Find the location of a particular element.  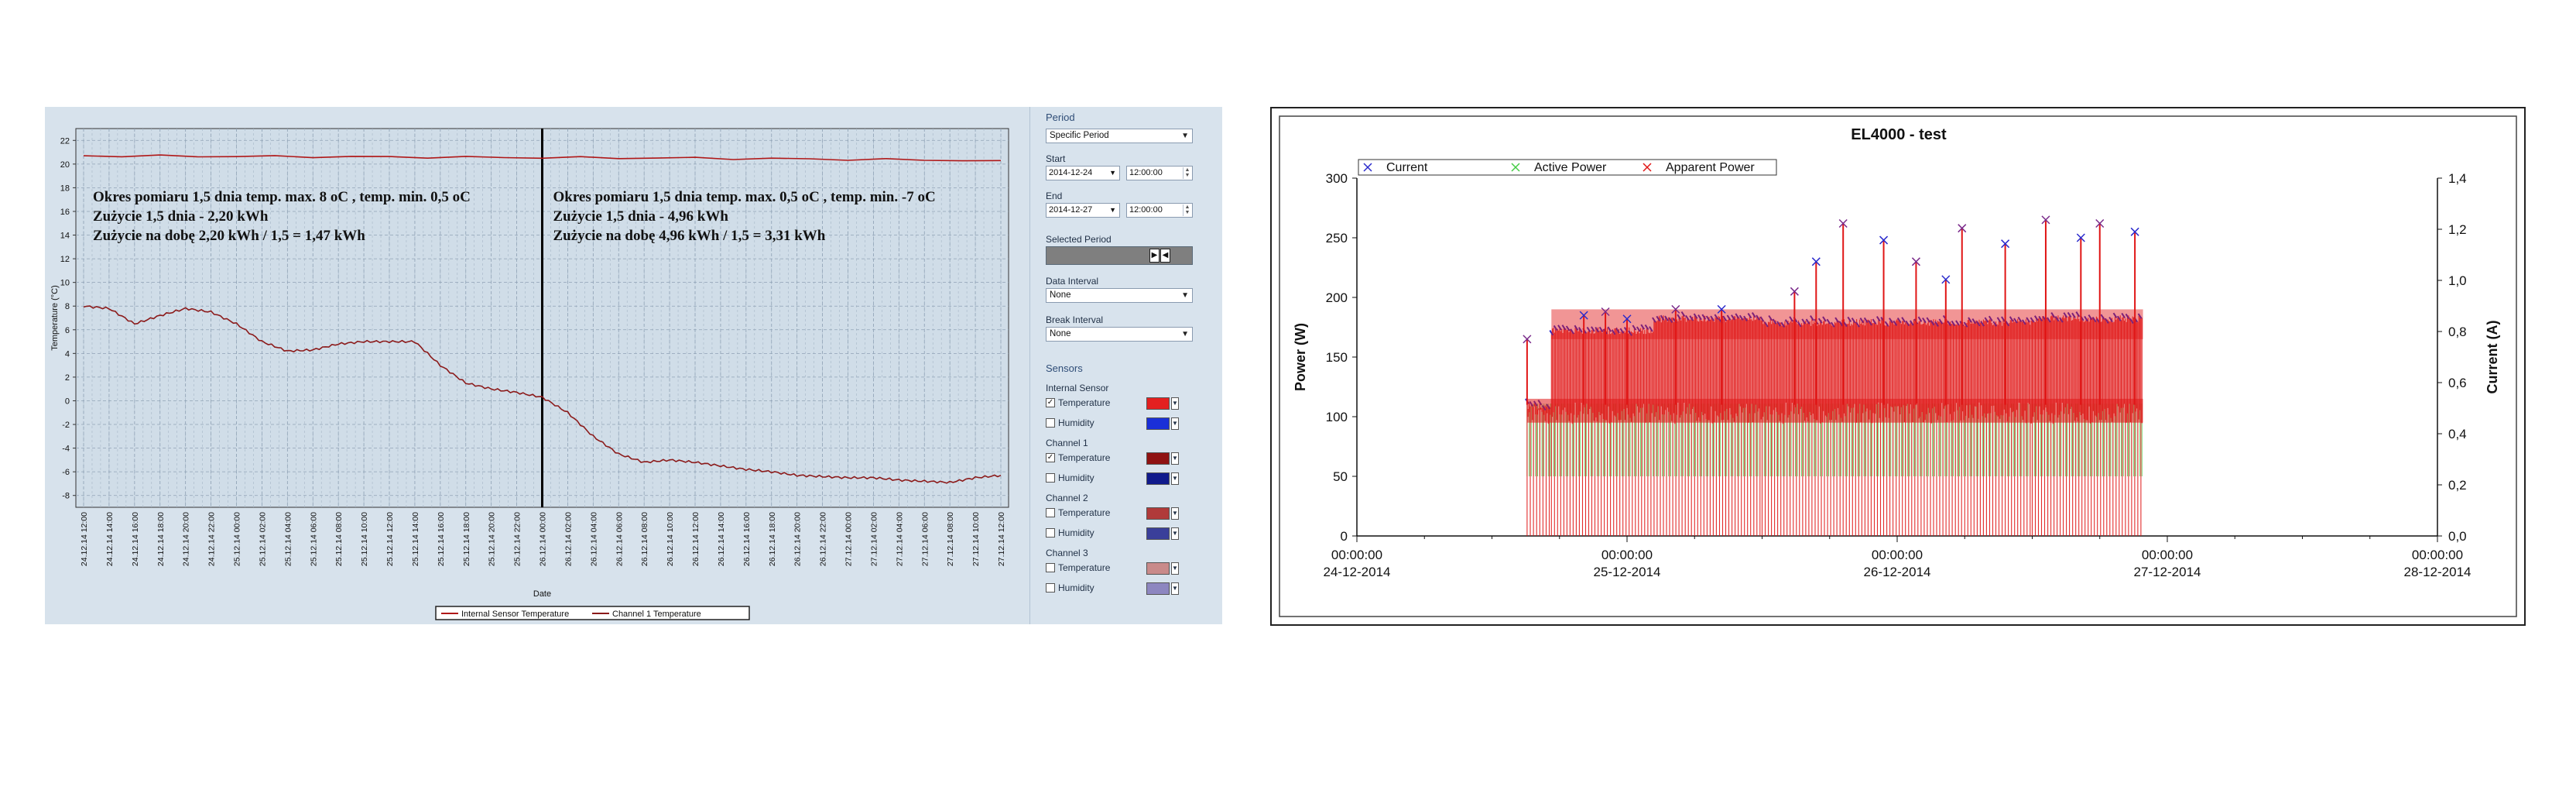

rewind-icon: ◀ is located at coordinates (1165, 256).